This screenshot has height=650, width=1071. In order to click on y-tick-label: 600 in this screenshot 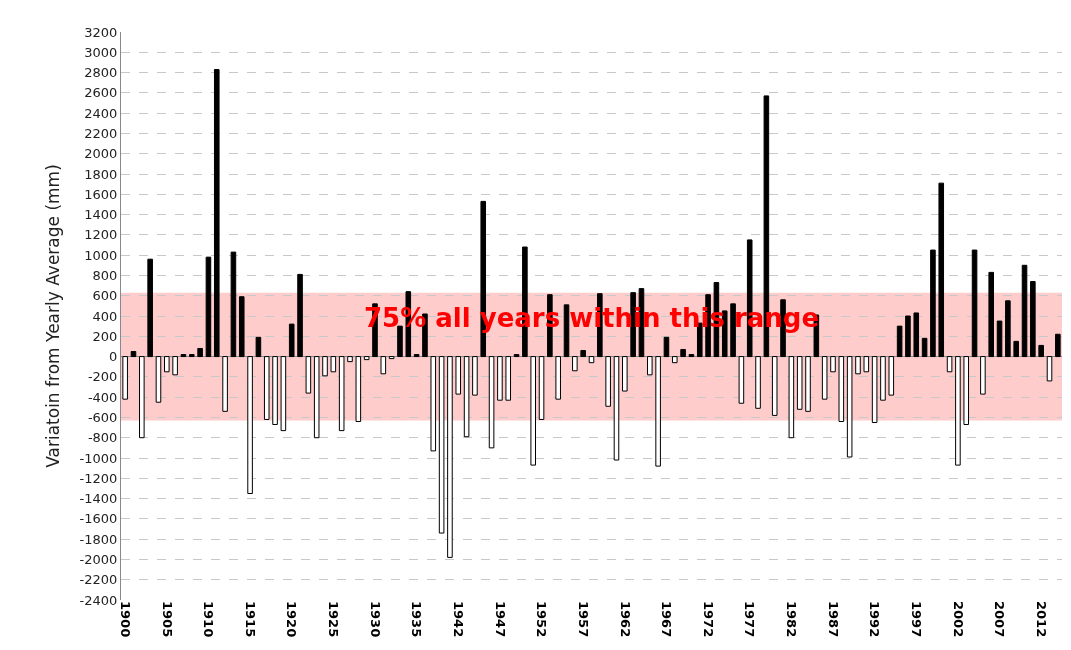, I will do `click(105, 296)`.